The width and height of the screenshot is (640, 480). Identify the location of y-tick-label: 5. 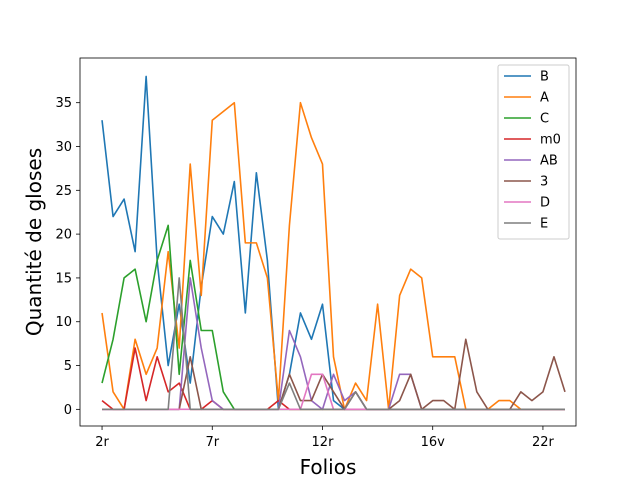
(68, 366).